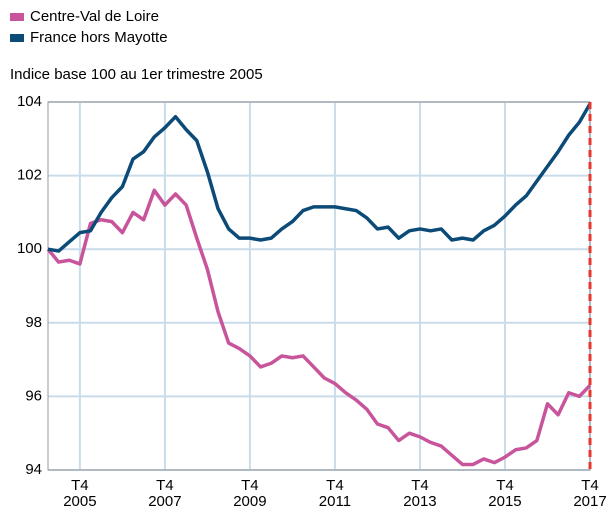 This screenshot has width=609, height=513. What do you see at coordinates (29, 248) in the screenshot?
I see `y-tick-label: 100` at bounding box center [29, 248].